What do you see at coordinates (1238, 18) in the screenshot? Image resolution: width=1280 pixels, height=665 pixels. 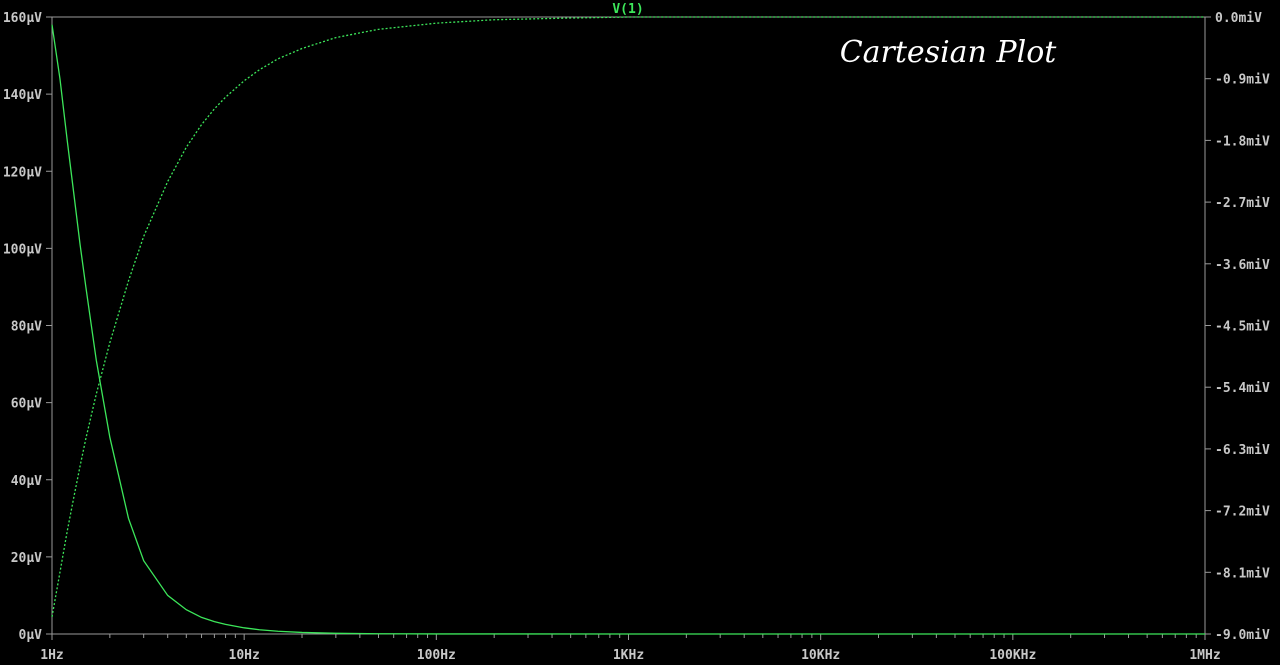 I see `y-right-tick-label: 0.0miV` at bounding box center [1238, 18].